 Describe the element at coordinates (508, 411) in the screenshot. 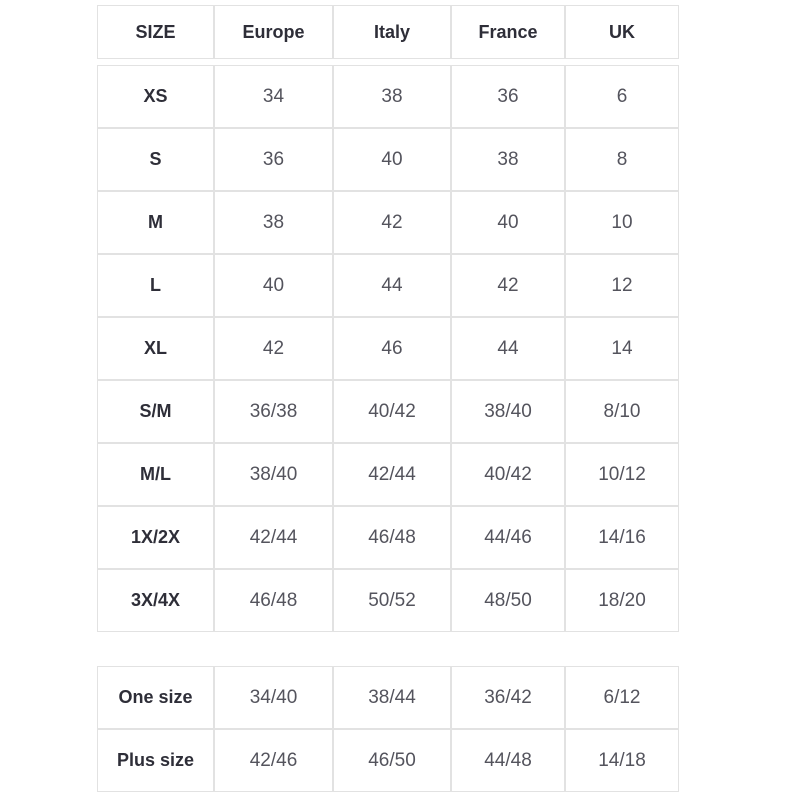

I see `france-value-cell: 38/40` at that location.